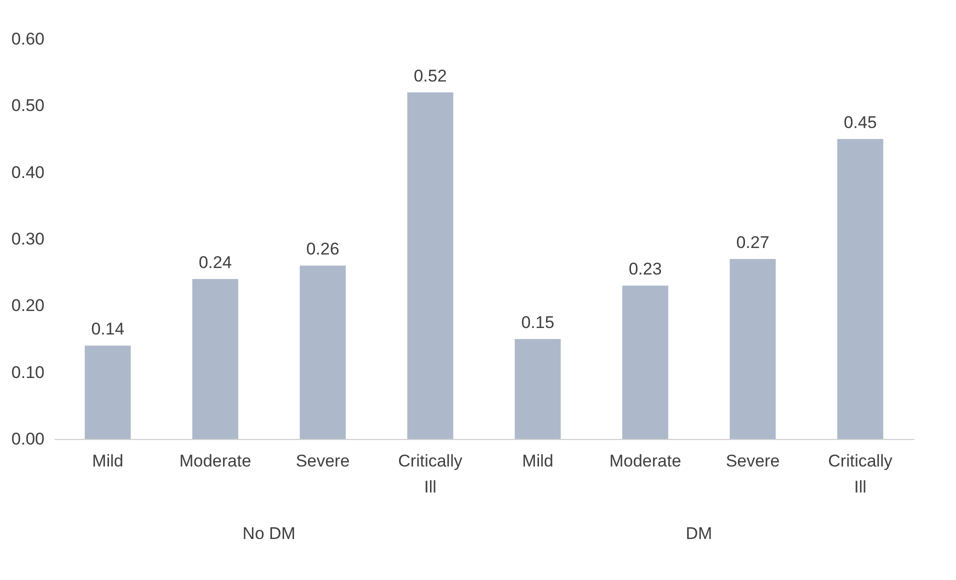 Image resolution: width=956 pixels, height=580 pixels. What do you see at coordinates (27, 39) in the screenshot?
I see `y-tick-label: 0.60` at bounding box center [27, 39].